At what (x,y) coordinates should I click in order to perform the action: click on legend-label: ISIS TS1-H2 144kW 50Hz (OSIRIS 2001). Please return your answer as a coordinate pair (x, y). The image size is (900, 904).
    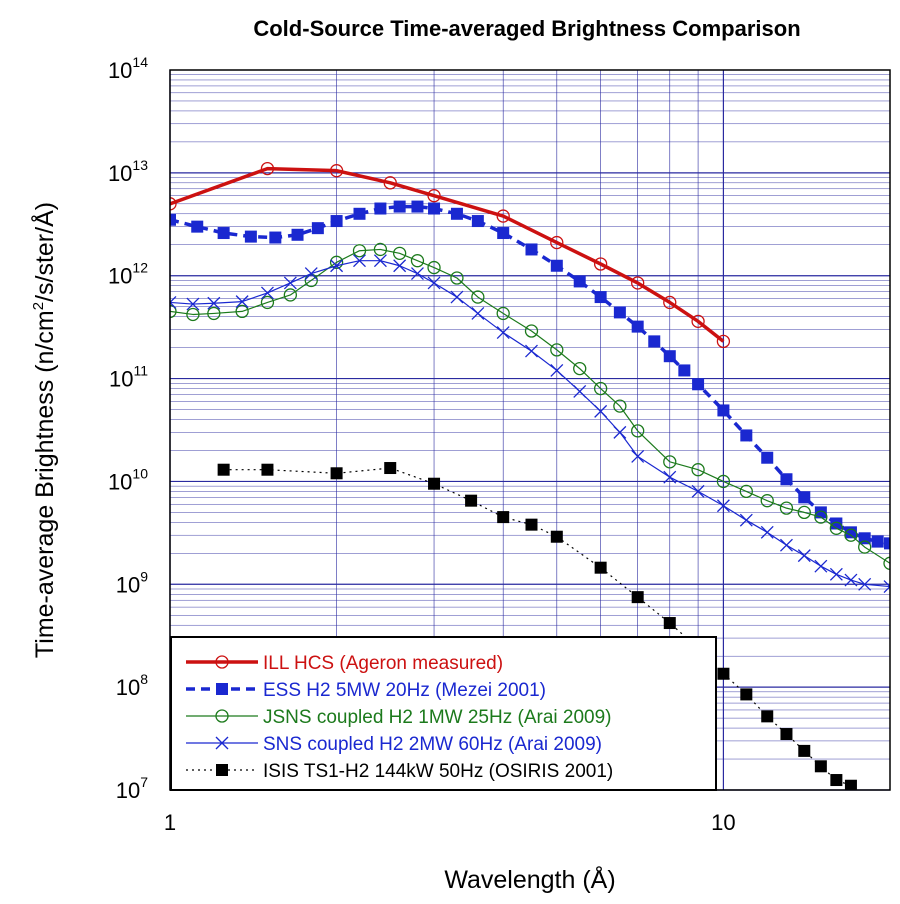
    Looking at the image, I should click on (438, 771).